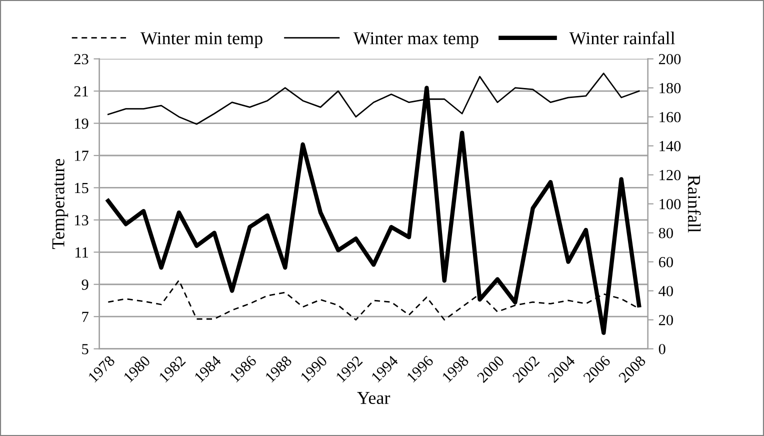 The image size is (764, 436). I want to click on y2-tick-label: 120, so click(670, 175).